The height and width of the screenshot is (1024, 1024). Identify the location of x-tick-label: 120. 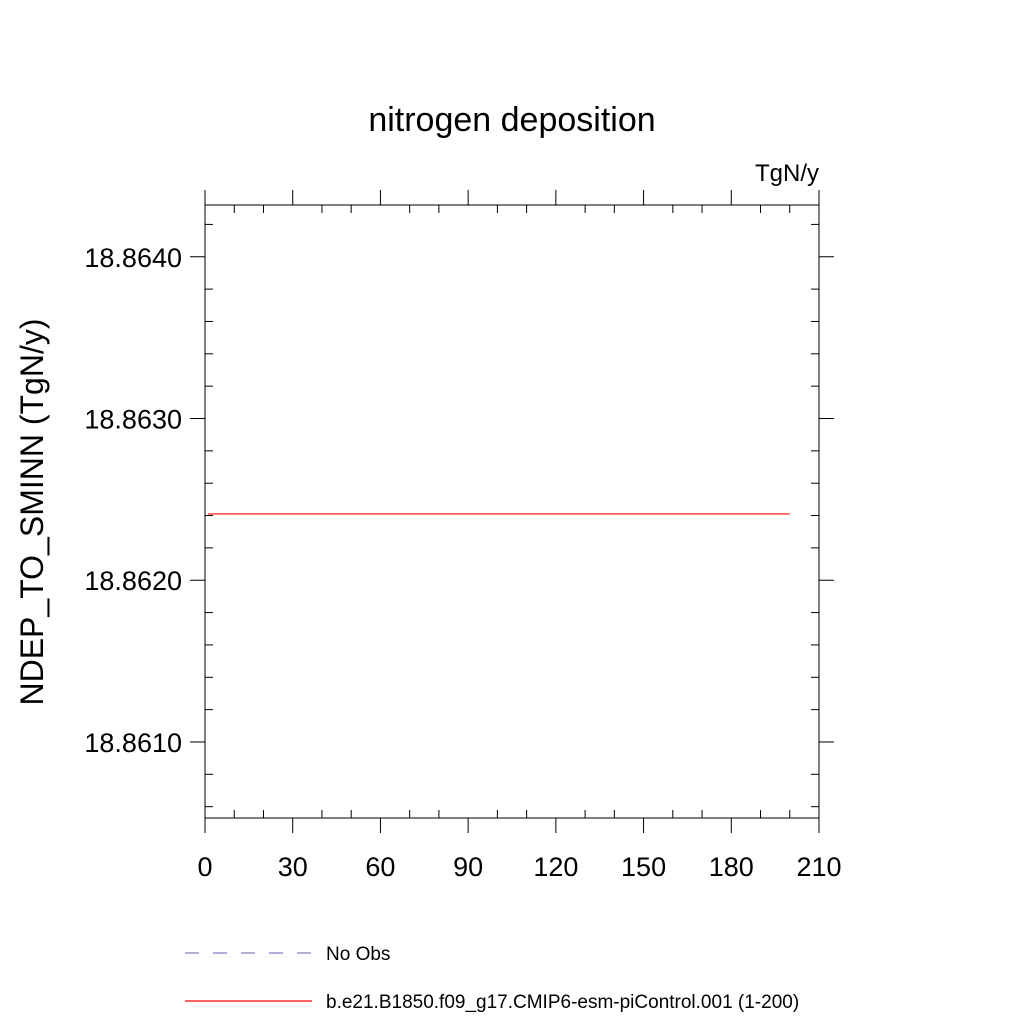
(555, 867).